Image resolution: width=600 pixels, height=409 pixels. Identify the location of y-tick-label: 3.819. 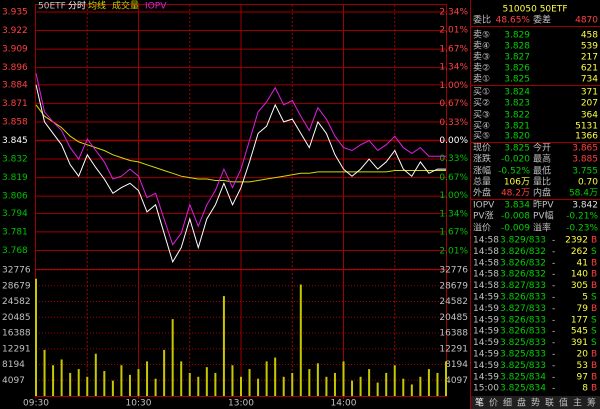
(15, 178).